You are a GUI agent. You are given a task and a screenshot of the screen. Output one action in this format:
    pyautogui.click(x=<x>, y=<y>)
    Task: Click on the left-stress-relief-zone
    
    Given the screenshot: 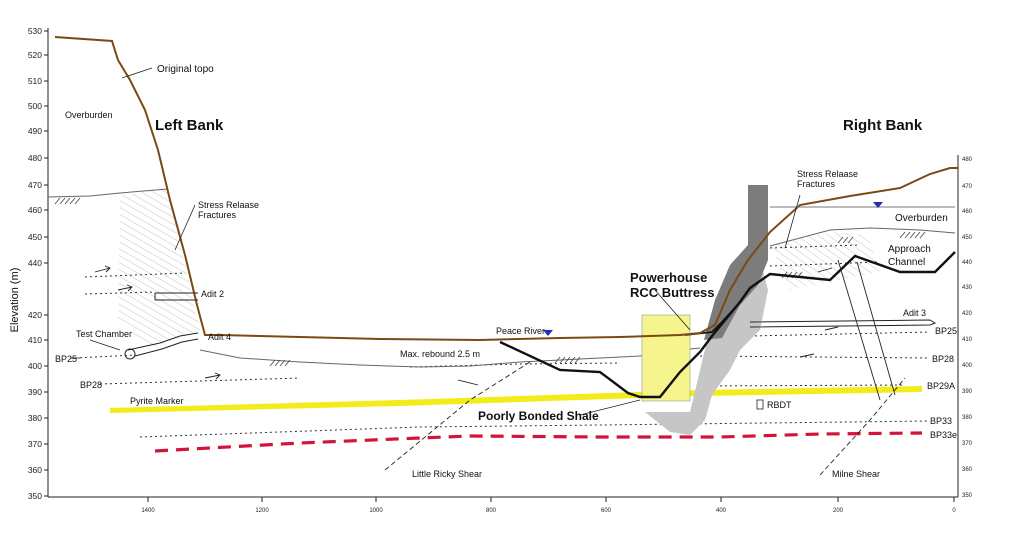 What is the action you would take?
    pyautogui.click(x=159, y=269)
    